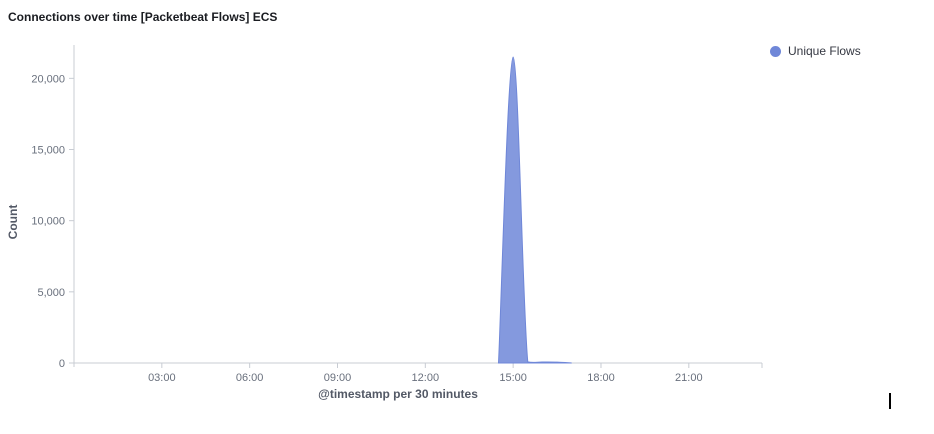 This screenshot has height=434, width=934. Describe the element at coordinates (51, 293) in the screenshot. I see `y-tick-label: 5,000` at that location.